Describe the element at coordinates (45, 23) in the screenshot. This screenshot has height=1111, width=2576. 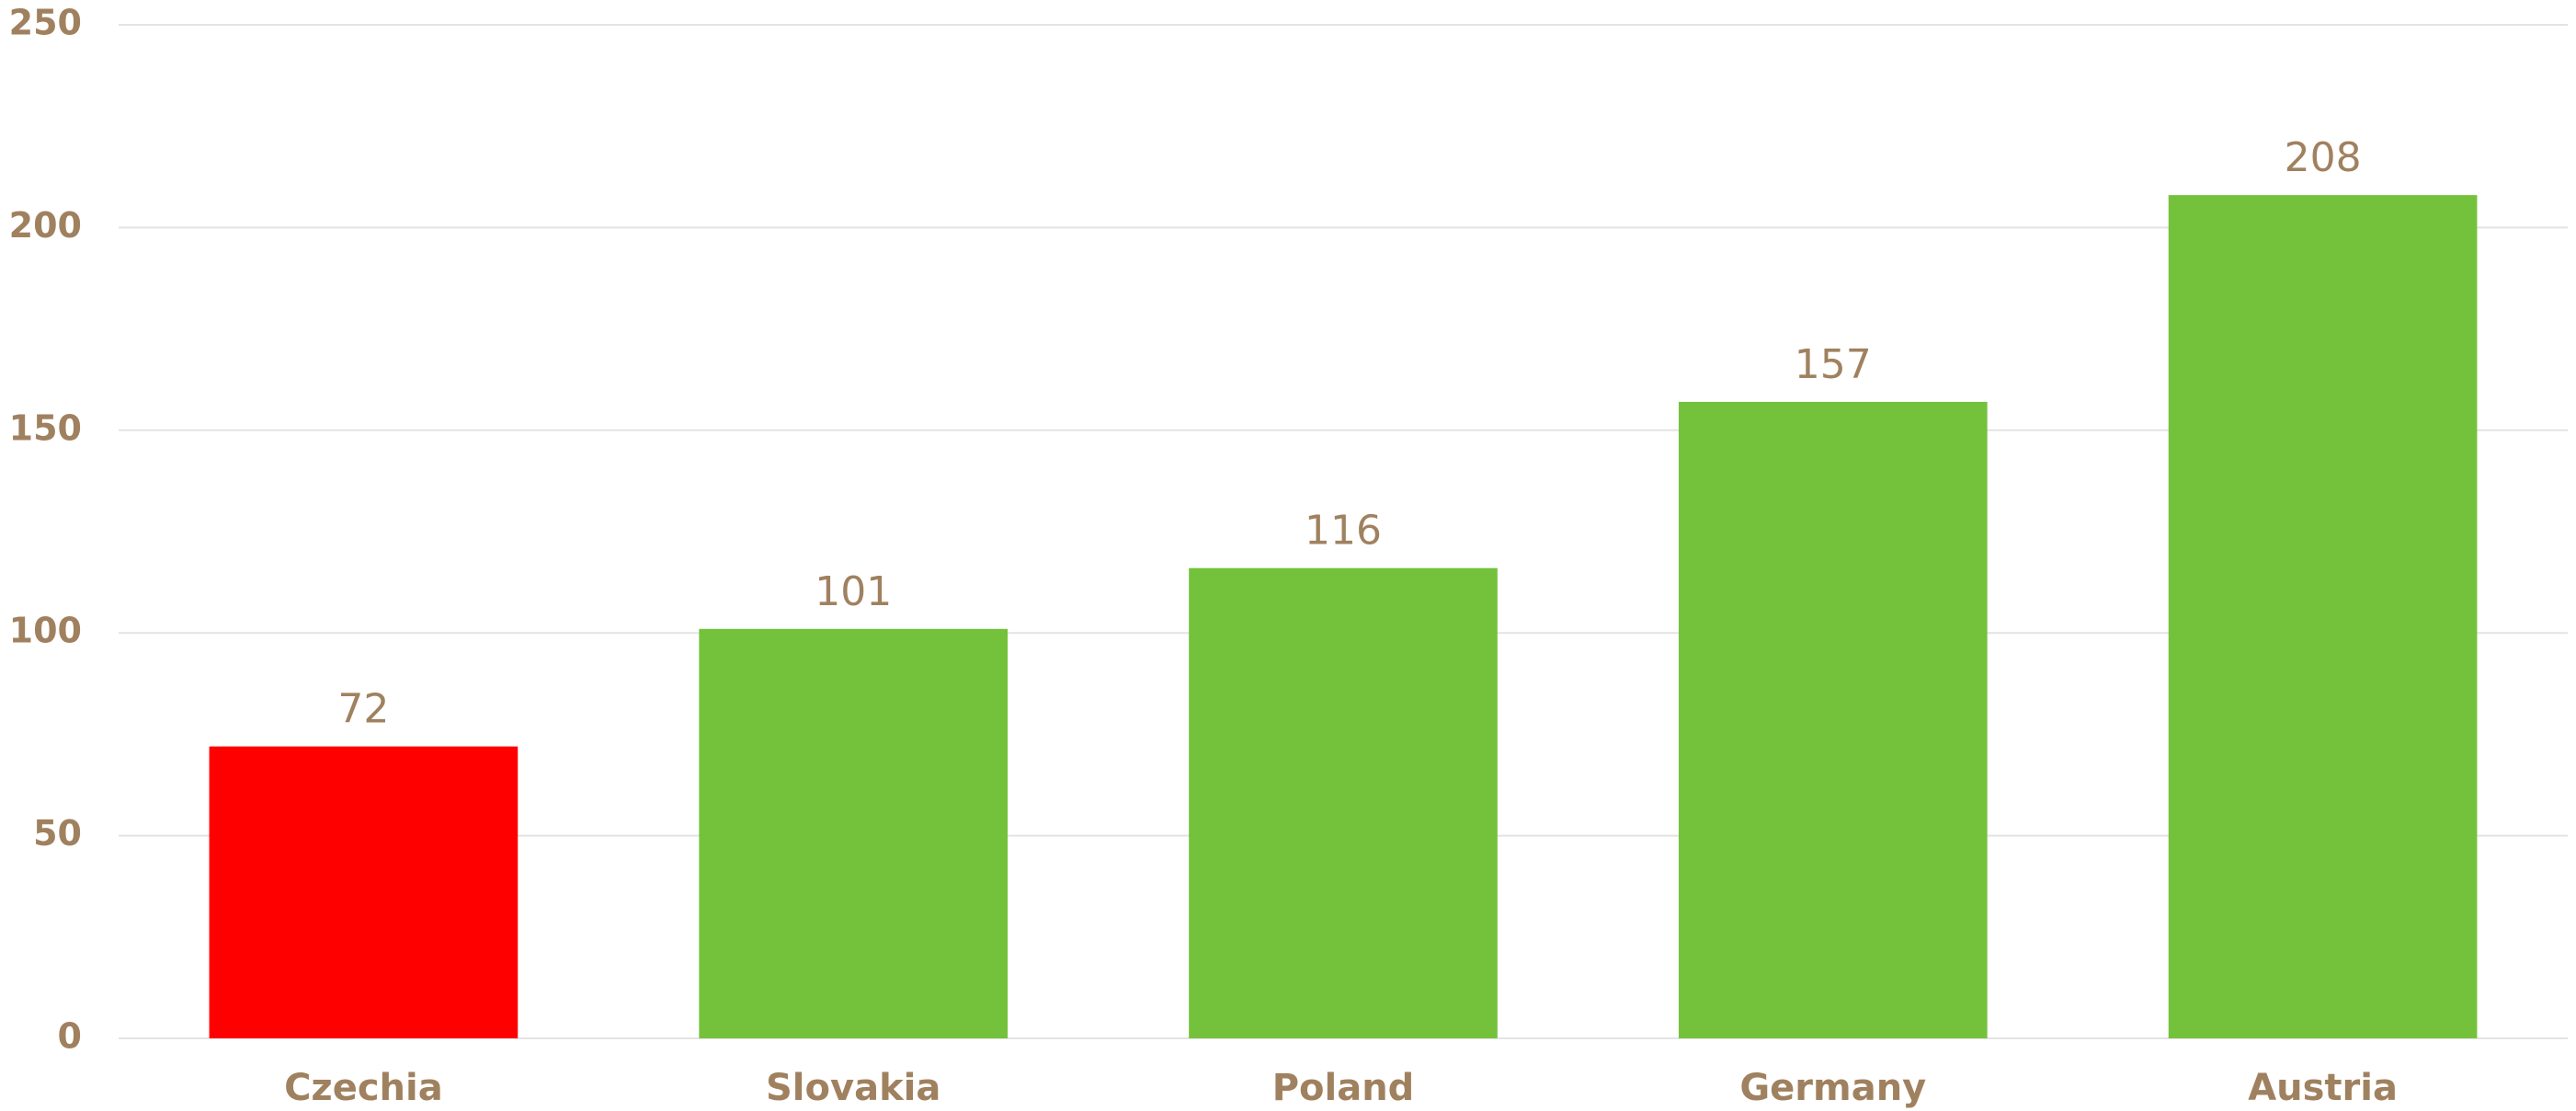
I see `y-tick-label: 250` at that location.